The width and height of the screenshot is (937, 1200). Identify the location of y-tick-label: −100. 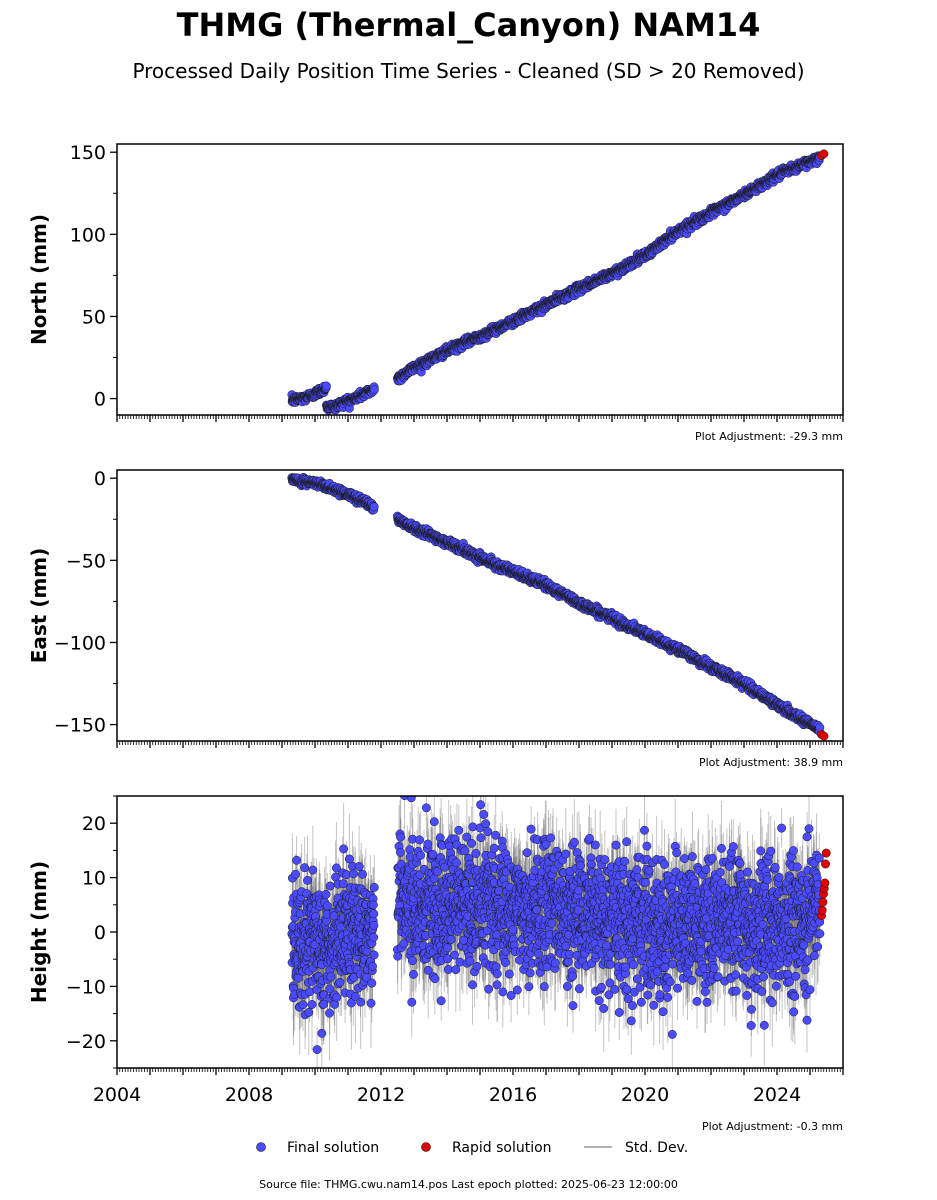
(80, 643).